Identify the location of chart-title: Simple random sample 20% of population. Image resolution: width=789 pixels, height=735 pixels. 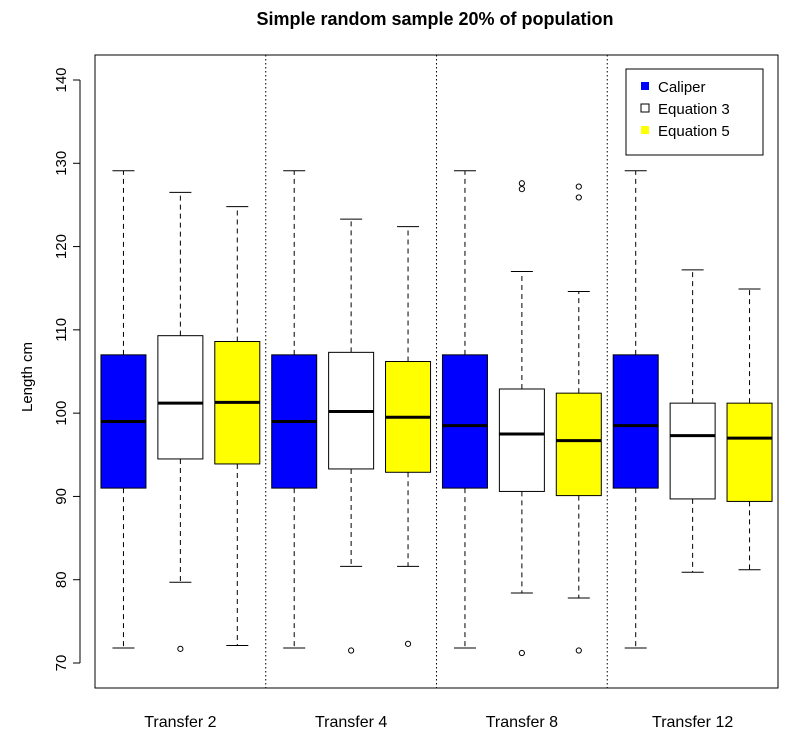
(434, 19).